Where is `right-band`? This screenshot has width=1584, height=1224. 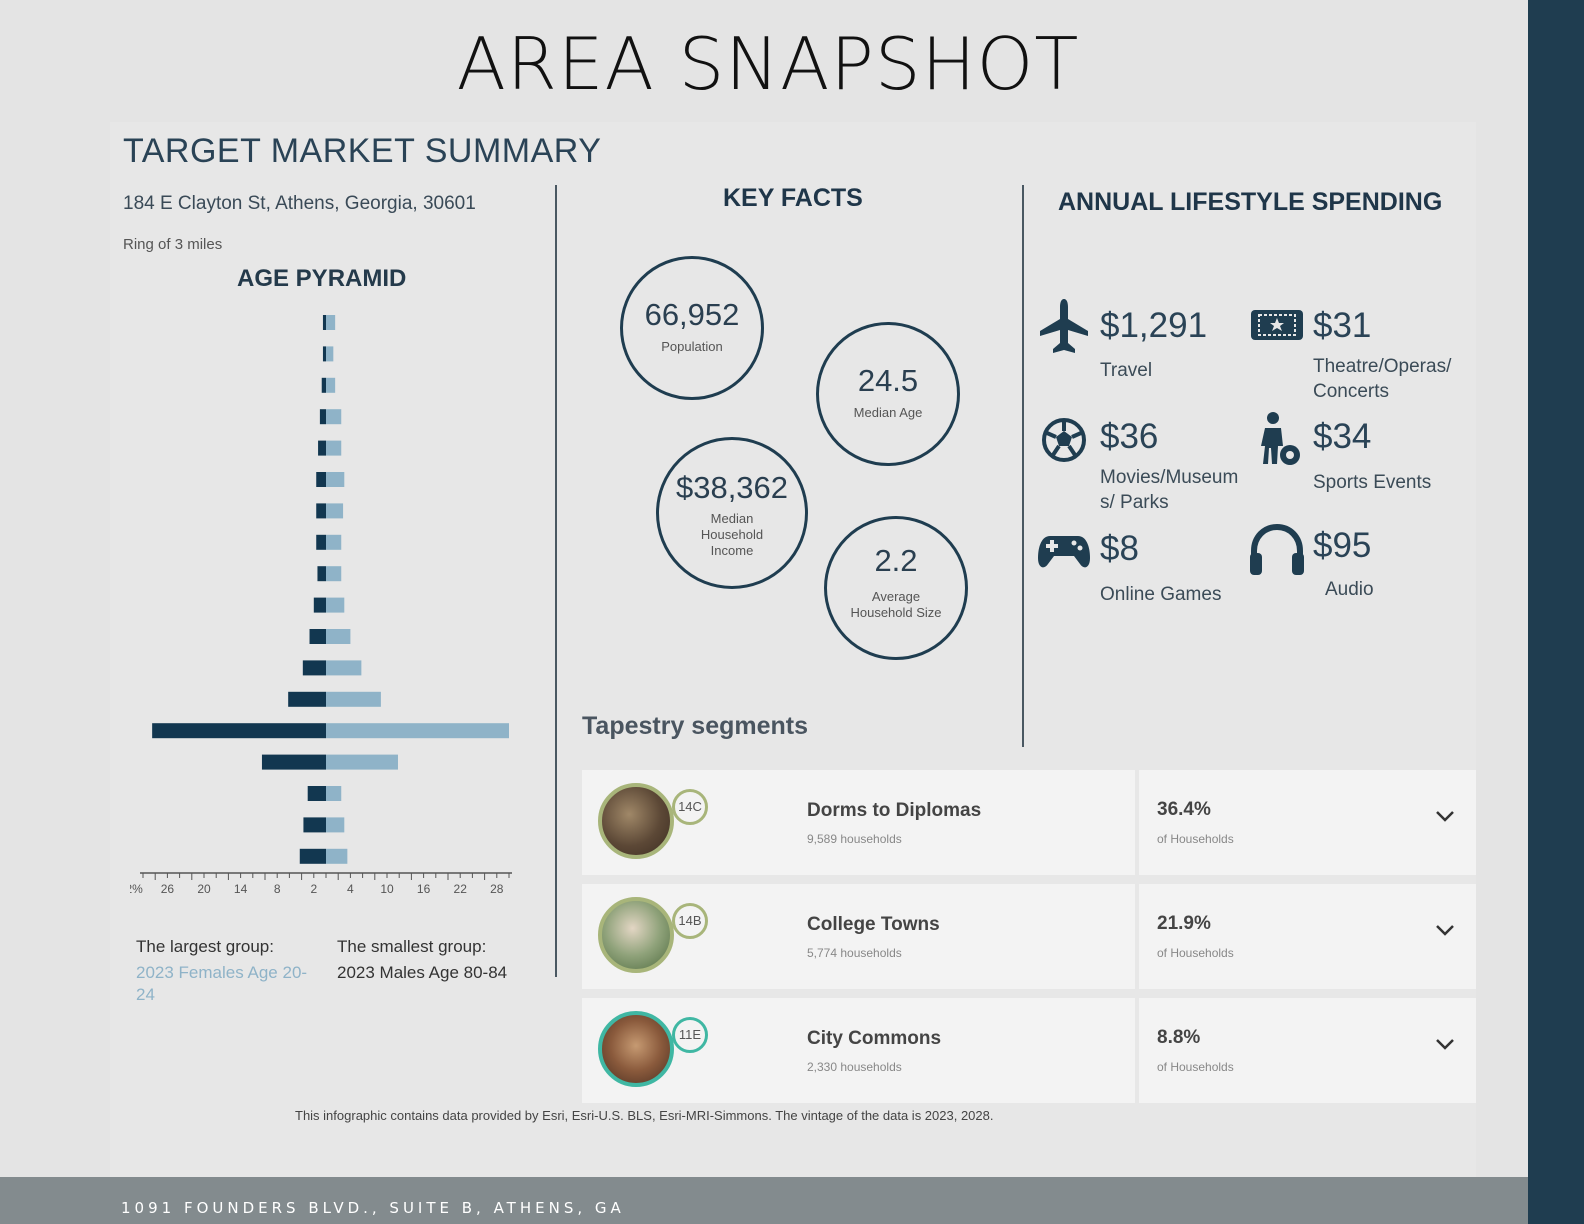 right-band is located at coordinates (1556, 612).